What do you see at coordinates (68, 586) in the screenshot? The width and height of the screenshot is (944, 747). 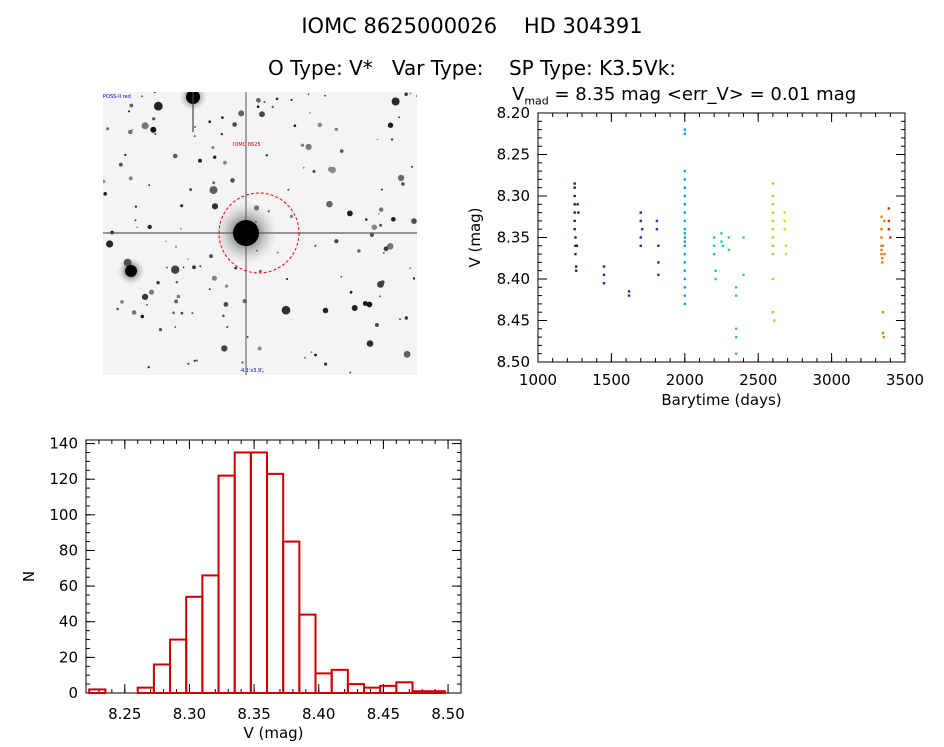 I see `hist-ytick-label: 60` at bounding box center [68, 586].